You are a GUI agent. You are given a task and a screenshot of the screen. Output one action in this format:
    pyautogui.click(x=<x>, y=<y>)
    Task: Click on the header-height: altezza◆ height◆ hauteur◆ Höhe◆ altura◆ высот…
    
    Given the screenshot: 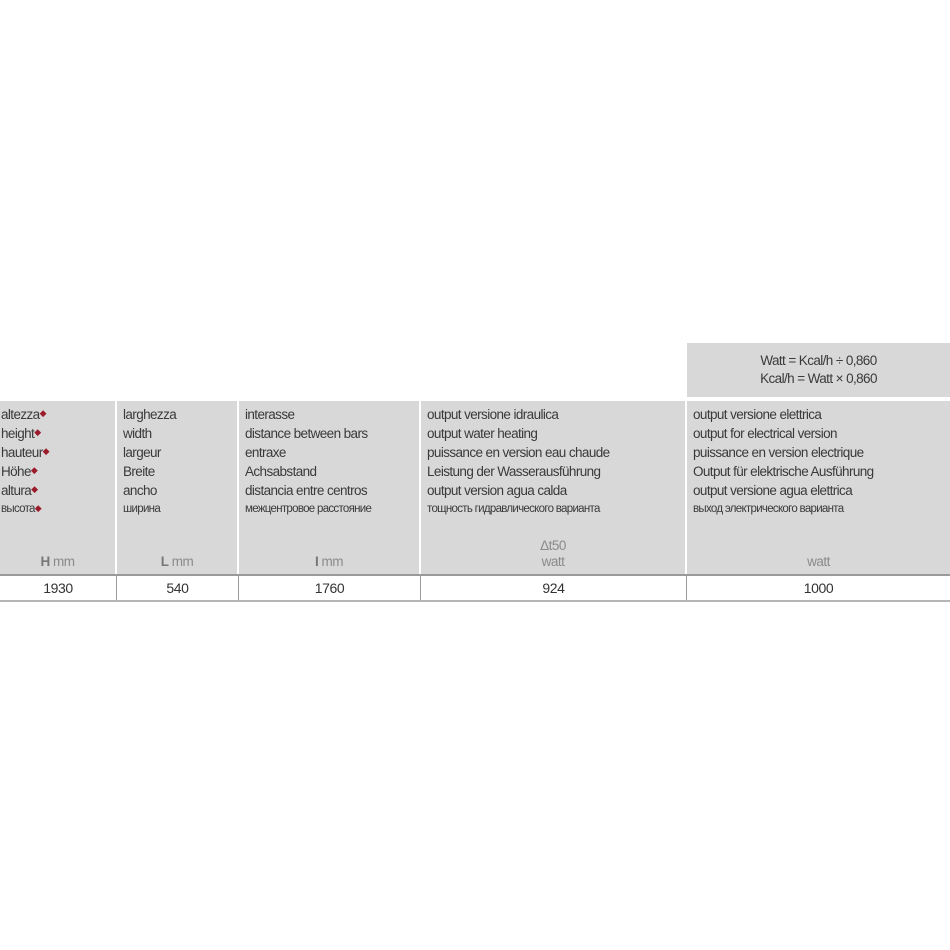 What is the action you would take?
    pyautogui.click(x=57, y=487)
    